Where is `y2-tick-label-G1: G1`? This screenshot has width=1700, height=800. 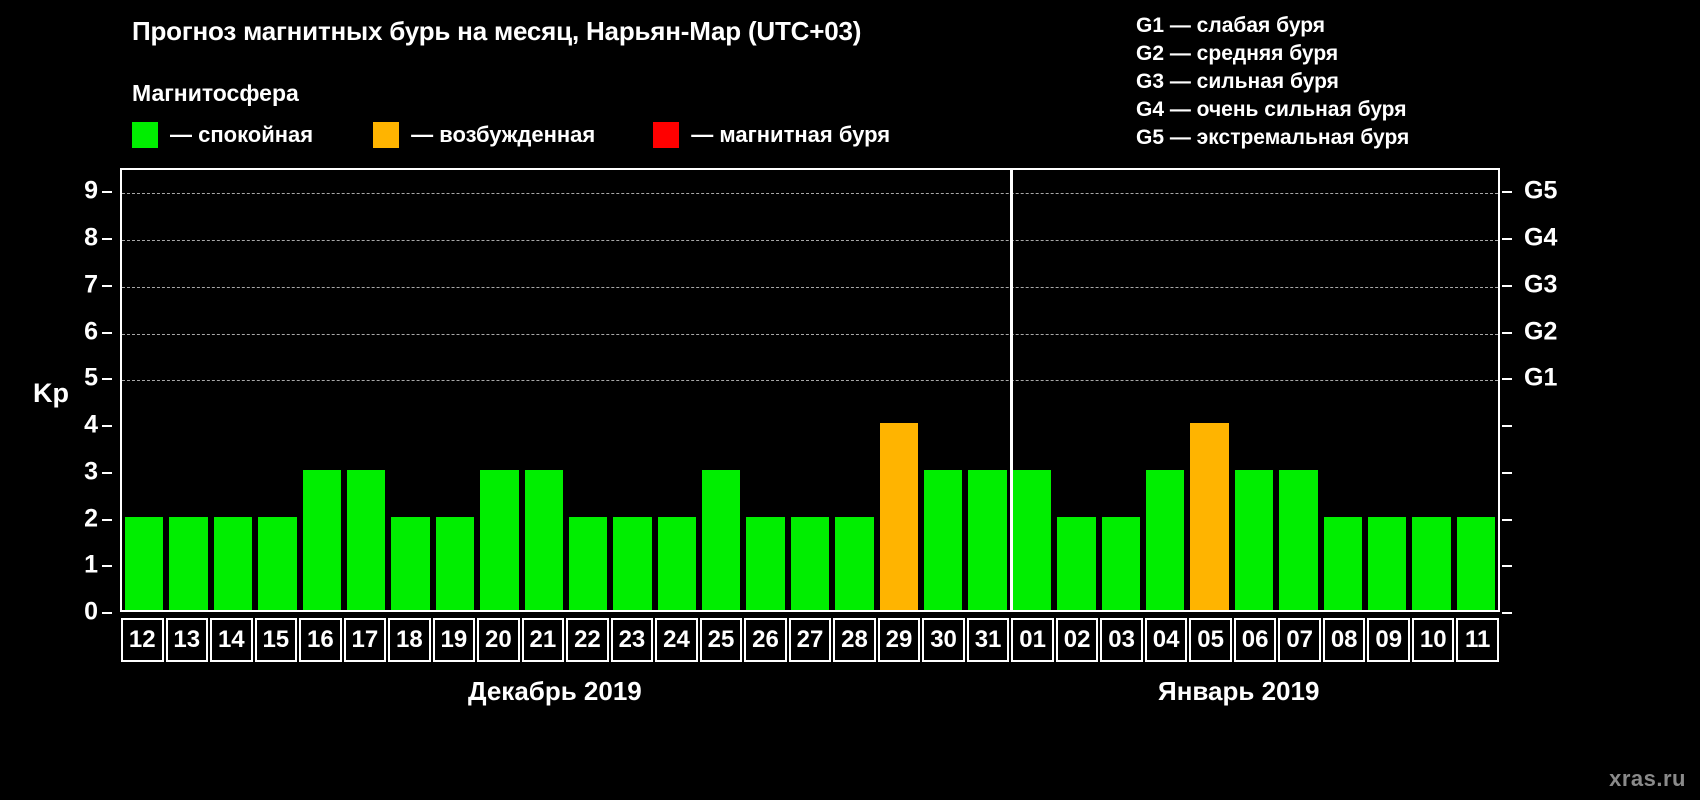 y2-tick-label-G1: G1 is located at coordinates (1541, 377).